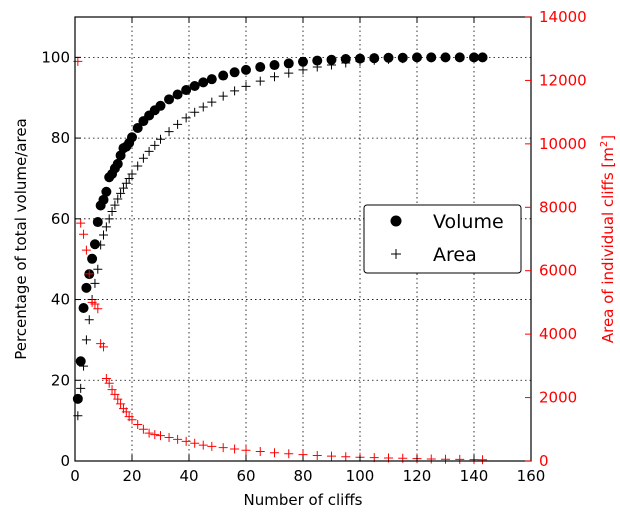 The width and height of the screenshot is (620, 515). Describe the element at coordinates (417, 476) in the screenshot. I see `x-tick-label: 120` at that location.